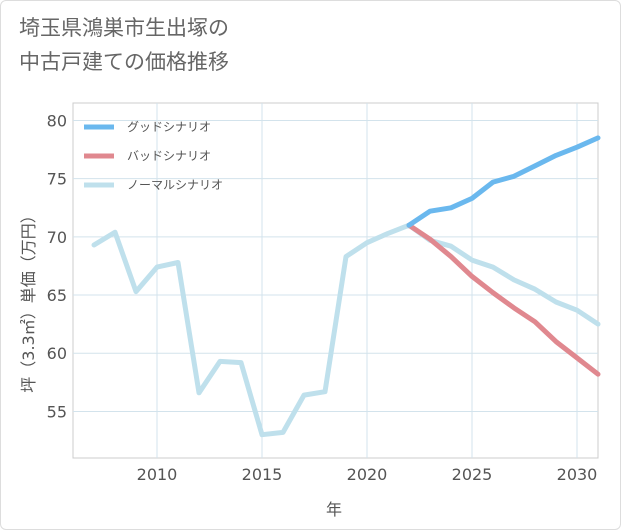 The image size is (621, 530). What do you see at coordinates (124, 45) in the screenshot?
I see `chart-title: 埼玉県鴻巣市生出塚の 中古戸建ての価格推移` at bounding box center [124, 45].